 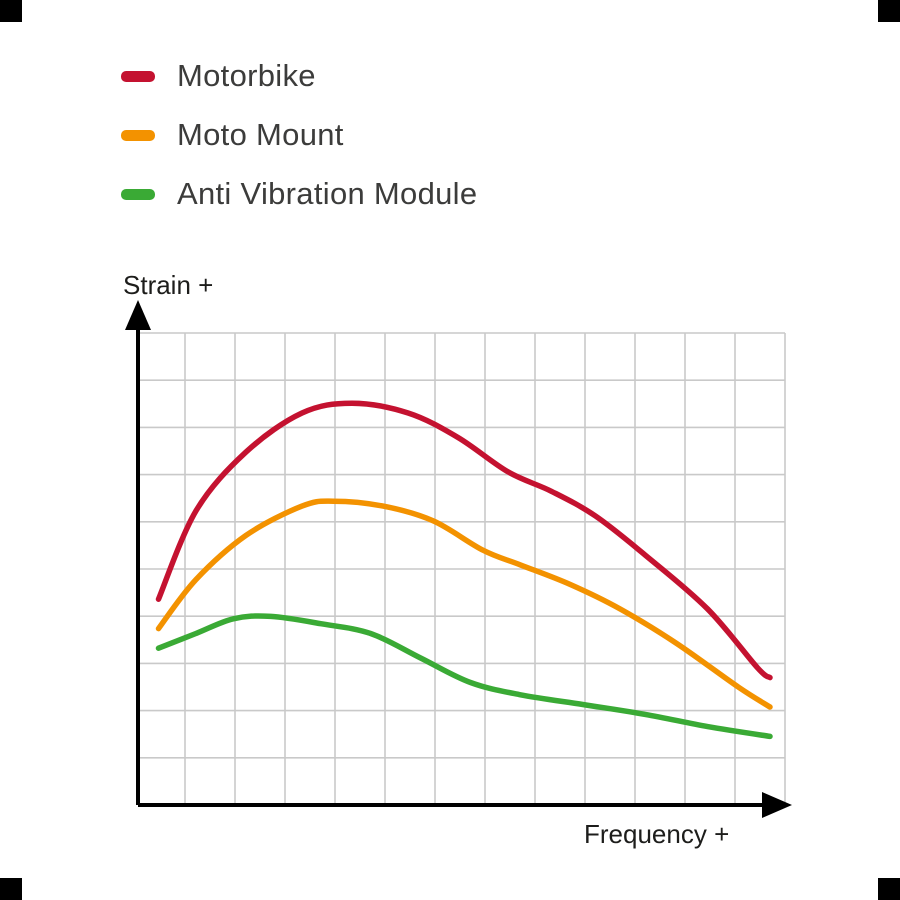 What do you see at coordinates (657, 834) in the screenshot?
I see `x-axis-label: Frequency +` at bounding box center [657, 834].